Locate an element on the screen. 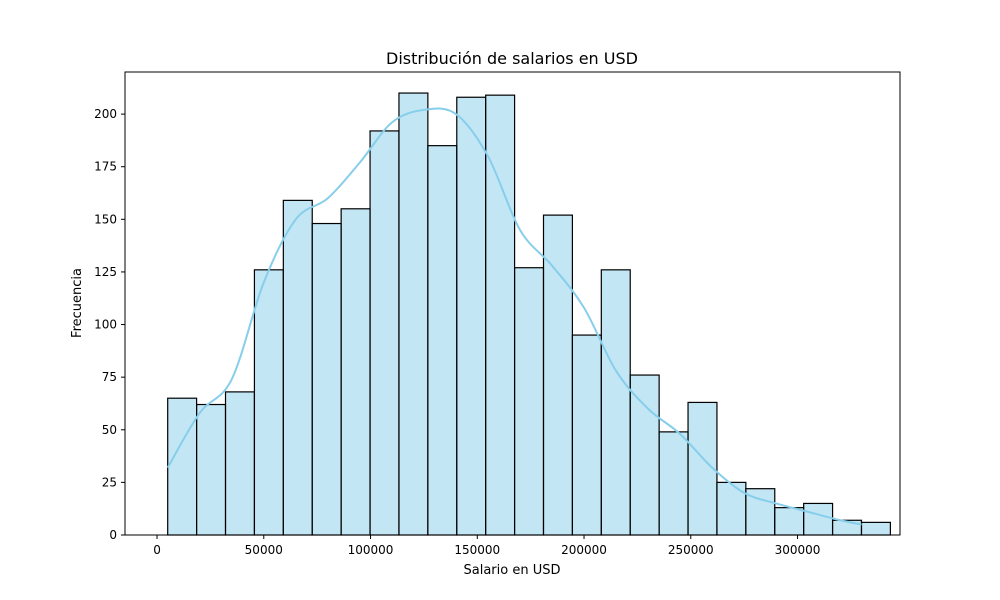 Image resolution: width=1000 pixels, height=600 pixels. y-tick-label: 25 is located at coordinates (109, 482).